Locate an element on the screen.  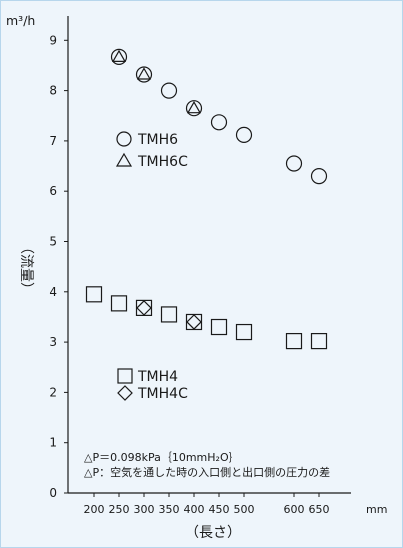
x-tick-label: 600 is located at coordinates (294, 509).